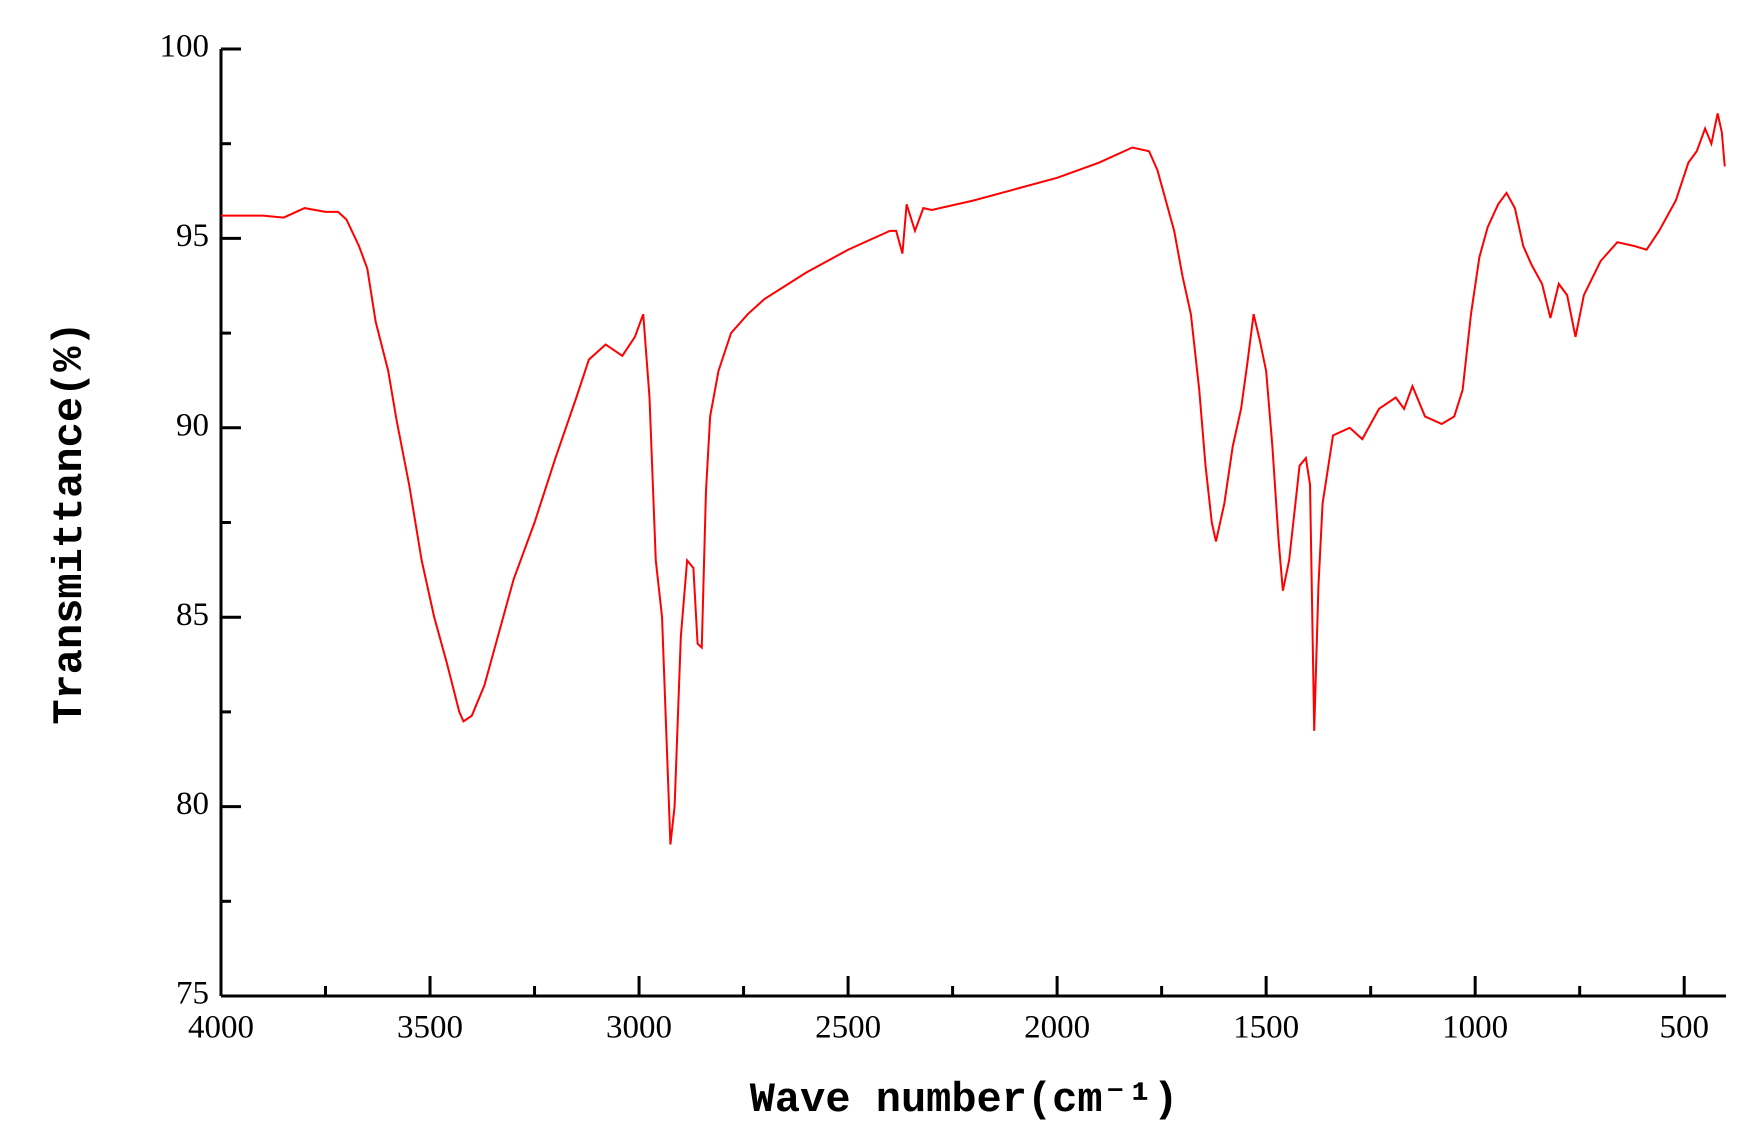 Image resolution: width=1749 pixels, height=1140 pixels. I want to click on y-tick-label: 95, so click(192, 236).